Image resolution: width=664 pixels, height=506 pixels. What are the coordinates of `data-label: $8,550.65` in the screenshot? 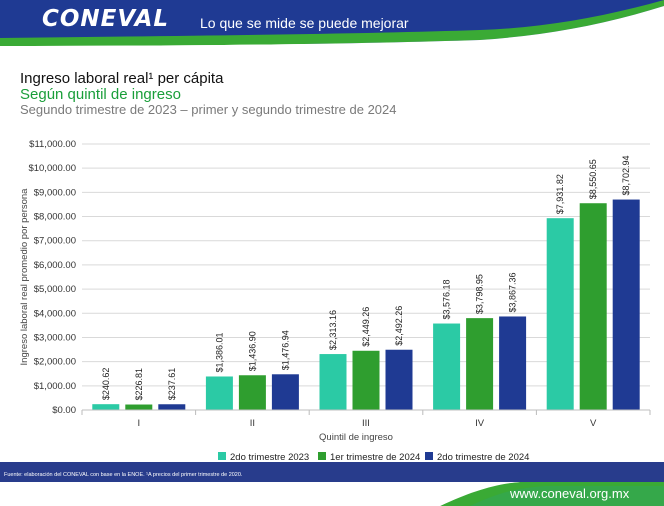 It's located at (593, 179).